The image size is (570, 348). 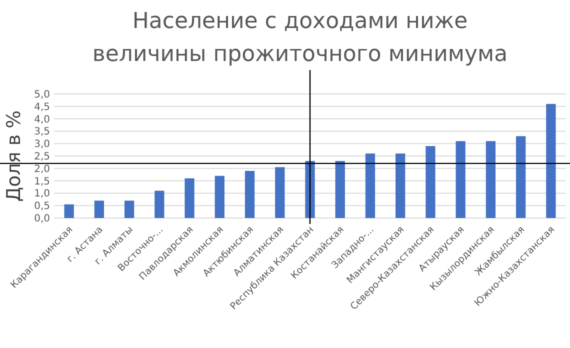 What do you see at coordinates (42, 169) in the screenshot?
I see `y-tick-label: 2,0` at bounding box center [42, 169].